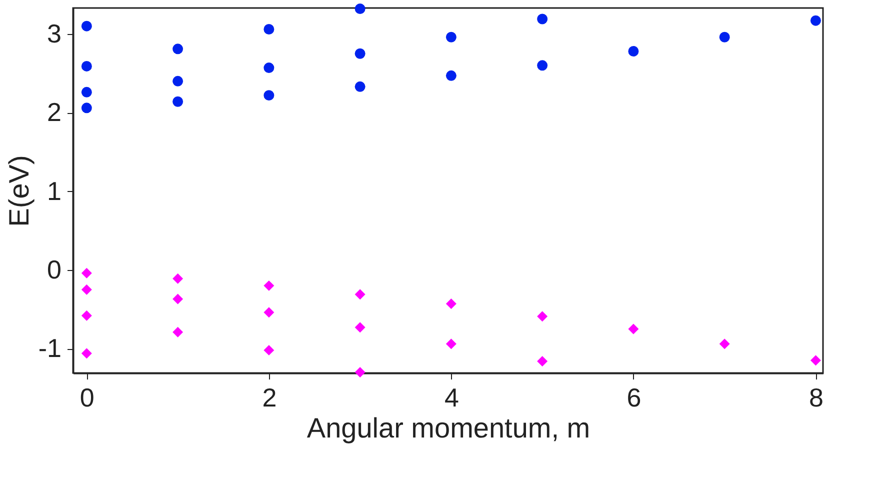 This screenshot has height=493, width=869. I want to click on x-tick-label: 6, so click(634, 397).